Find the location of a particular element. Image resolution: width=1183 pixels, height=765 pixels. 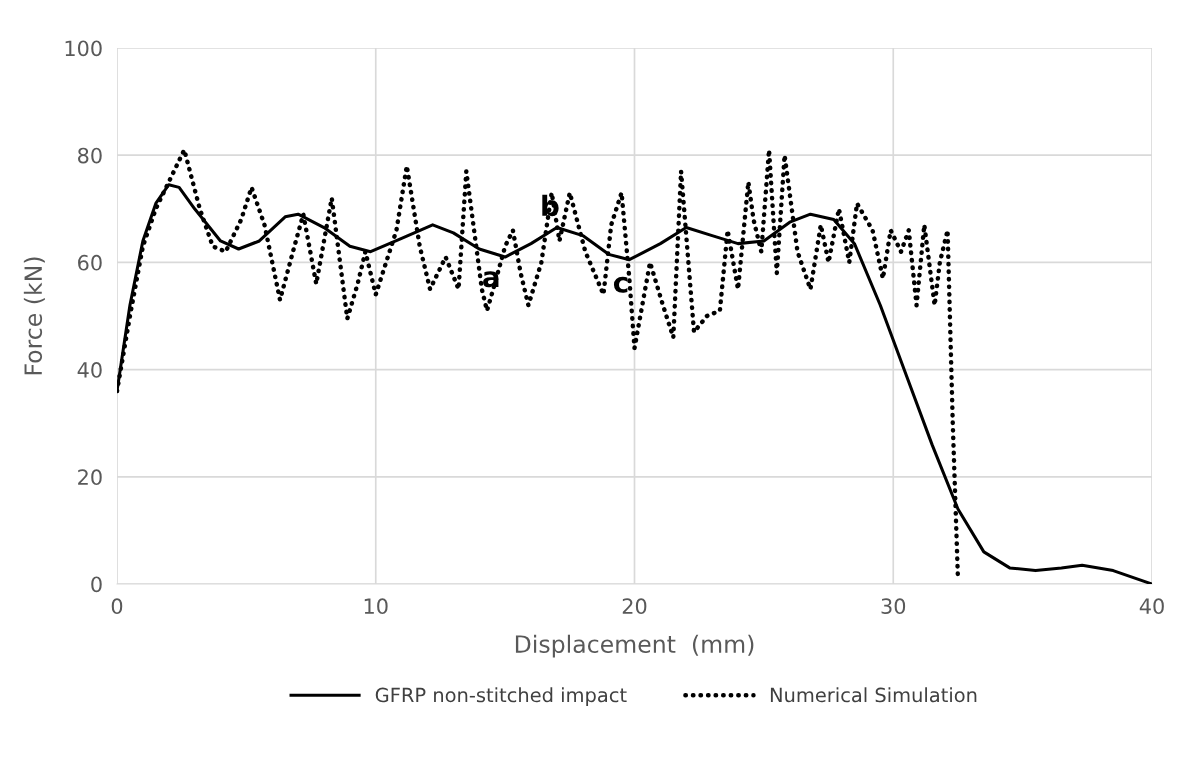

legend-label: GFRP non-stitched impact is located at coordinates (501, 697).